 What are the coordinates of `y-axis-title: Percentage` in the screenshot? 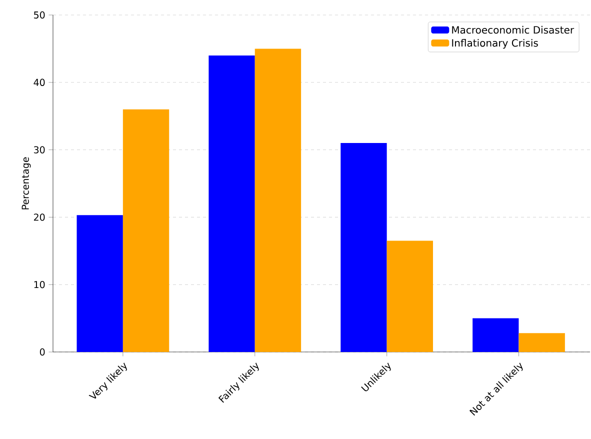 It's located at (26, 183).